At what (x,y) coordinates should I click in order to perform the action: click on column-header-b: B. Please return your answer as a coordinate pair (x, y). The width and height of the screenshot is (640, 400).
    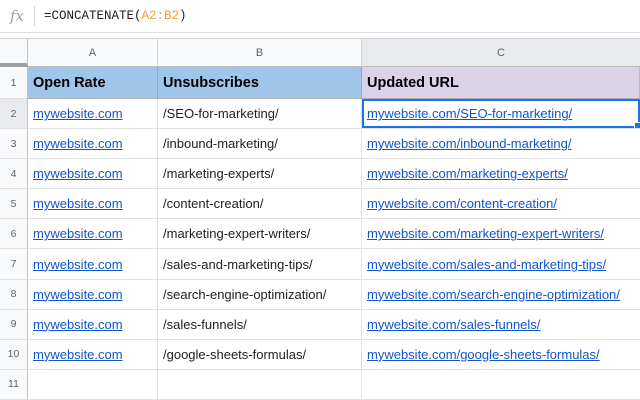
    Looking at the image, I should click on (260, 52).